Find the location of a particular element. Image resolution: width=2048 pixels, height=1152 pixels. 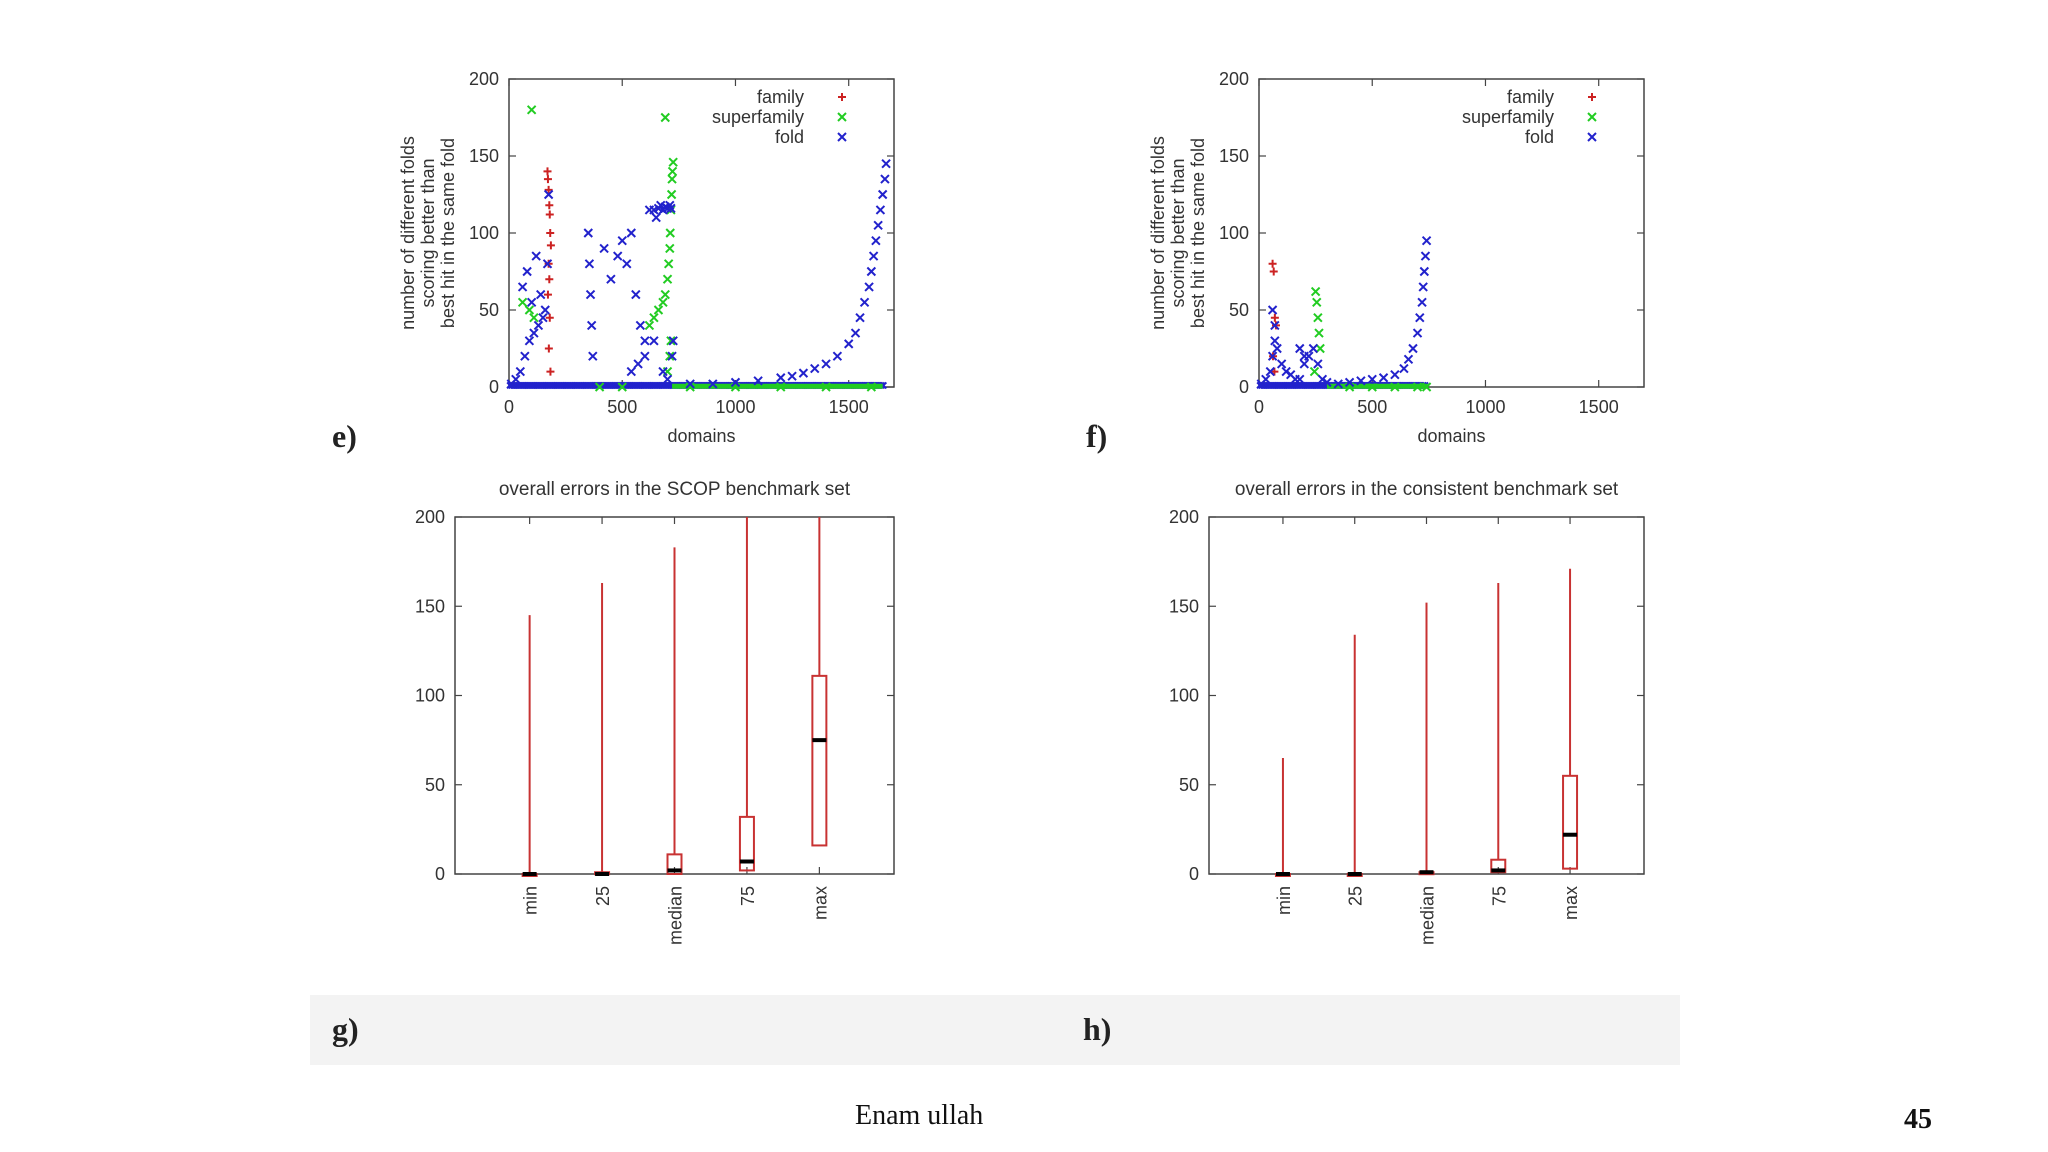

panel-letter: h) is located at coordinates (1097, 1029).